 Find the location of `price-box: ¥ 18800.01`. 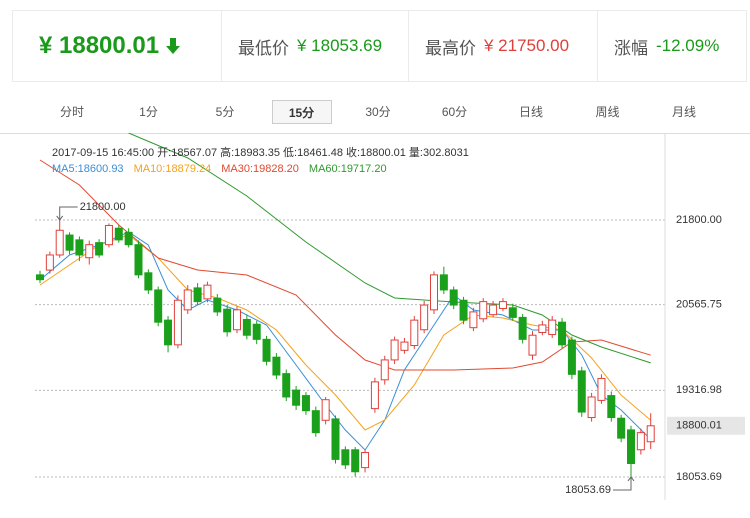

price-box: ¥ 18800.01 is located at coordinates (117, 46).